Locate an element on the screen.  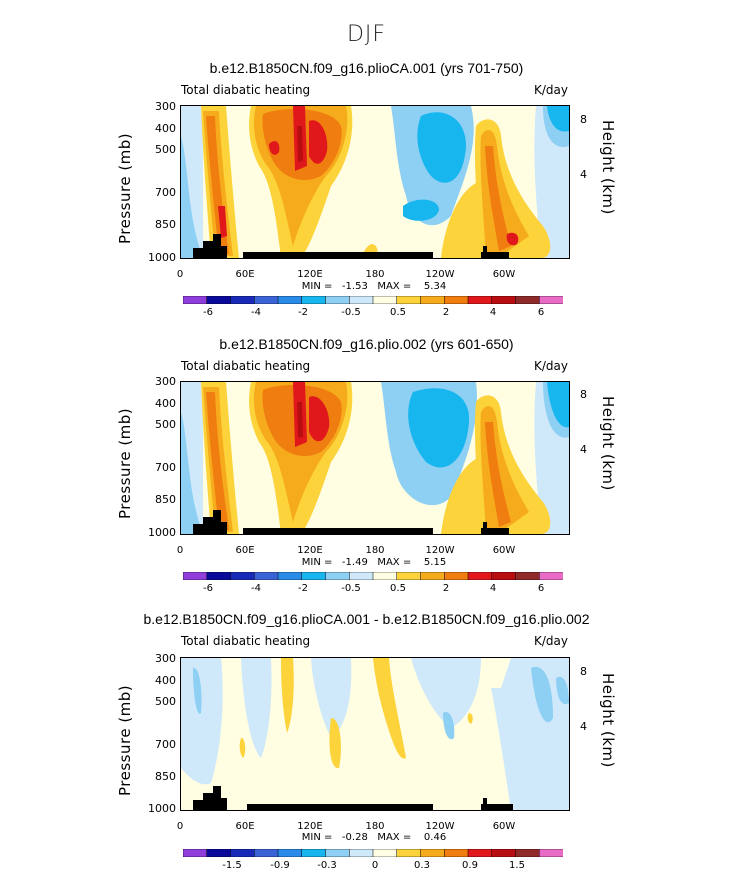
panel-1-colorbar-label: -2 is located at coordinates (303, 312).